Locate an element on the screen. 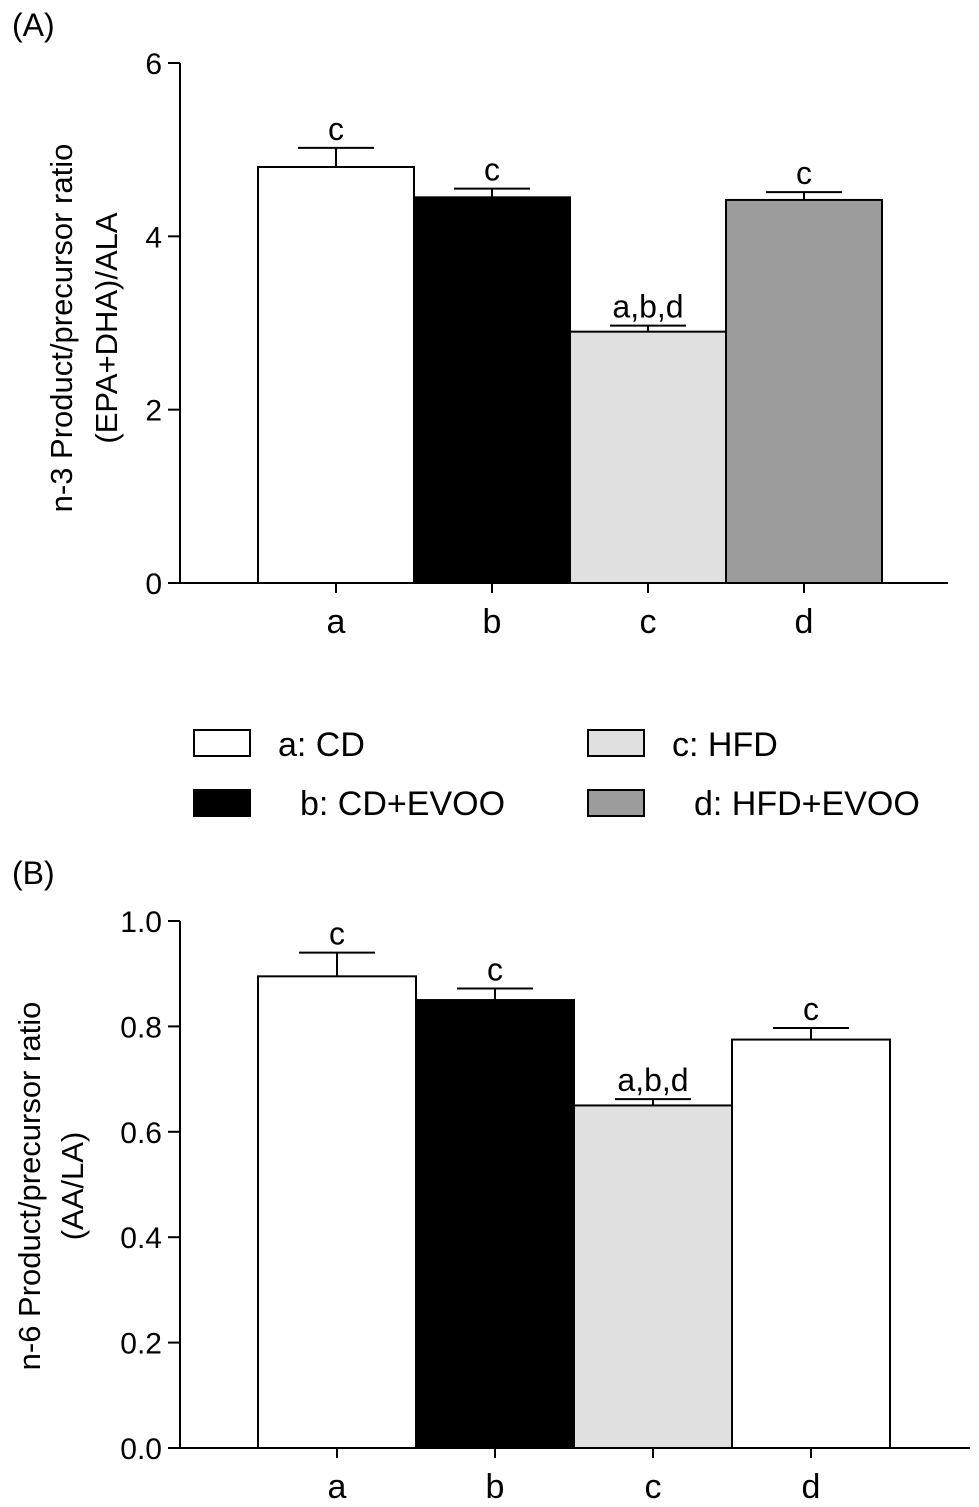 The image size is (979, 1507). legend-label-c: c: HFD is located at coordinates (725, 745).